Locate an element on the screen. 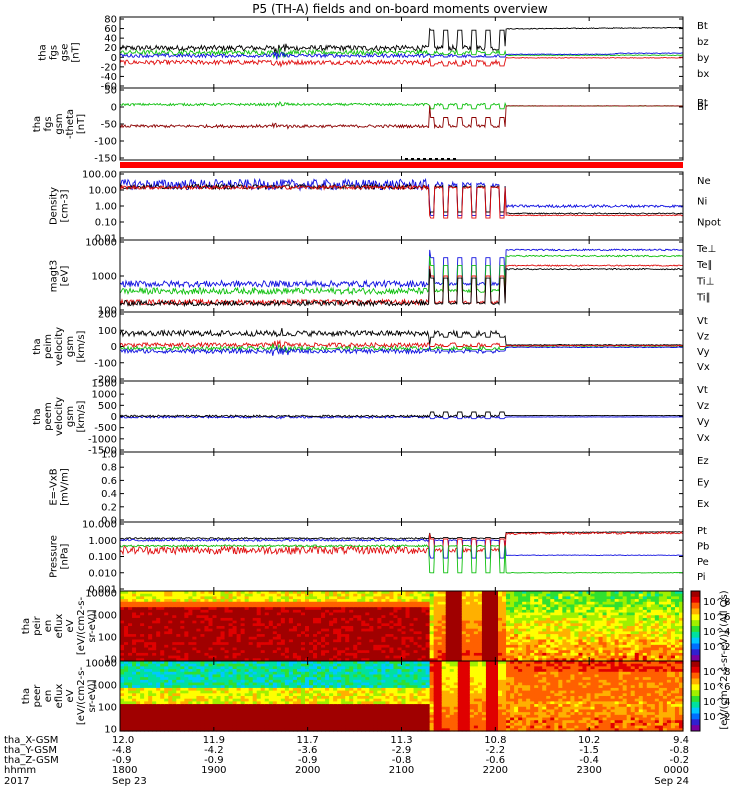 This screenshot has width=750, height=800. series-line-Pt is located at coordinates (401, 535).